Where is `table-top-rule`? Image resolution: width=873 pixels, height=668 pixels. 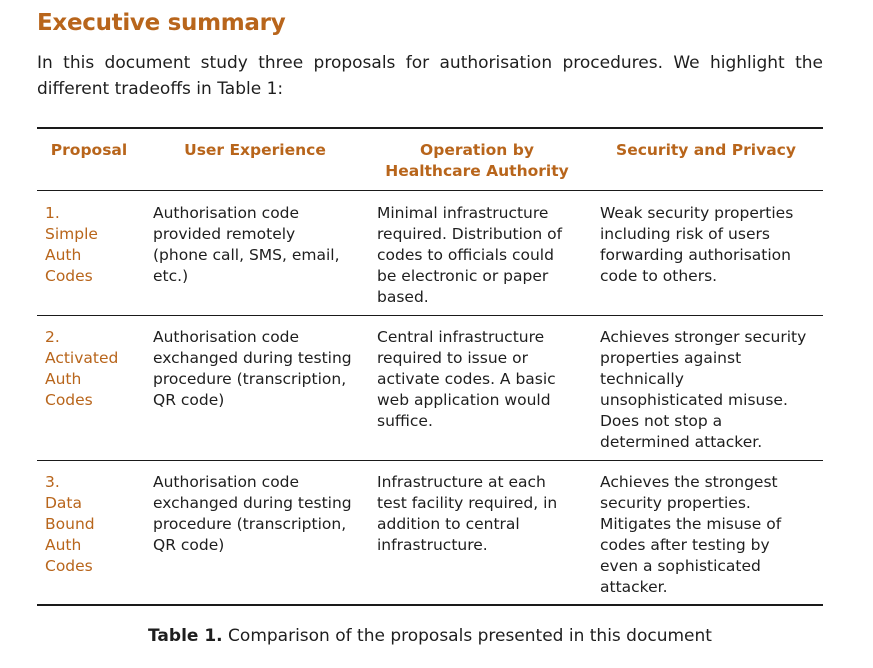
table-top-rule is located at coordinates (430, 128).